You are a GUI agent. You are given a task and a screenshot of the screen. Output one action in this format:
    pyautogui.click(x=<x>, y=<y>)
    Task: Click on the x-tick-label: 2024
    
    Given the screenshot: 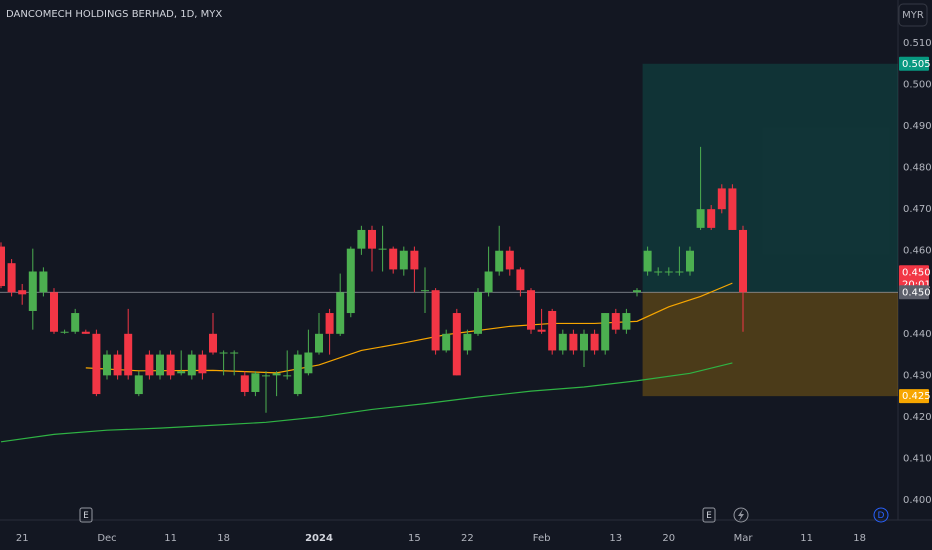 What is the action you would take?
    pyautogui.click(x=319, y=538)
    